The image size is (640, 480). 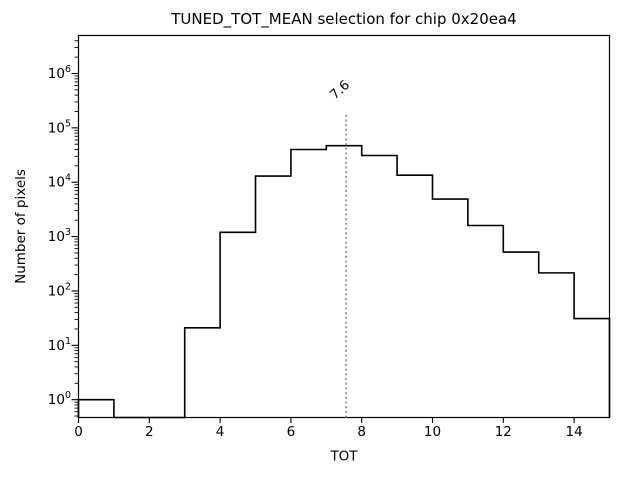 What do you see at coordinates (503, 432) in the screenshot?
I see `x-tick-label: 12` at bounding box center [503, 432].